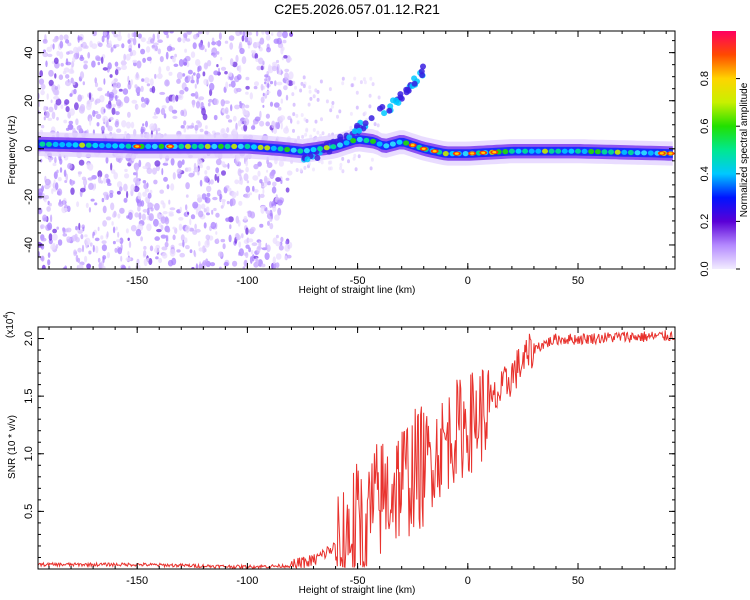  What do you see at coordinates (137, 581) in the screenshot?
I see `bottom-x-tick-label: -150` at bounding box center [137, 581].